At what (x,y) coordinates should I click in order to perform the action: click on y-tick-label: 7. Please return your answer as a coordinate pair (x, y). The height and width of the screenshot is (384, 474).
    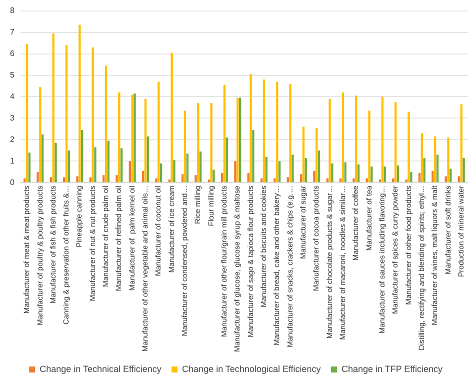
    Looking at the image, I should click on (12, 31).